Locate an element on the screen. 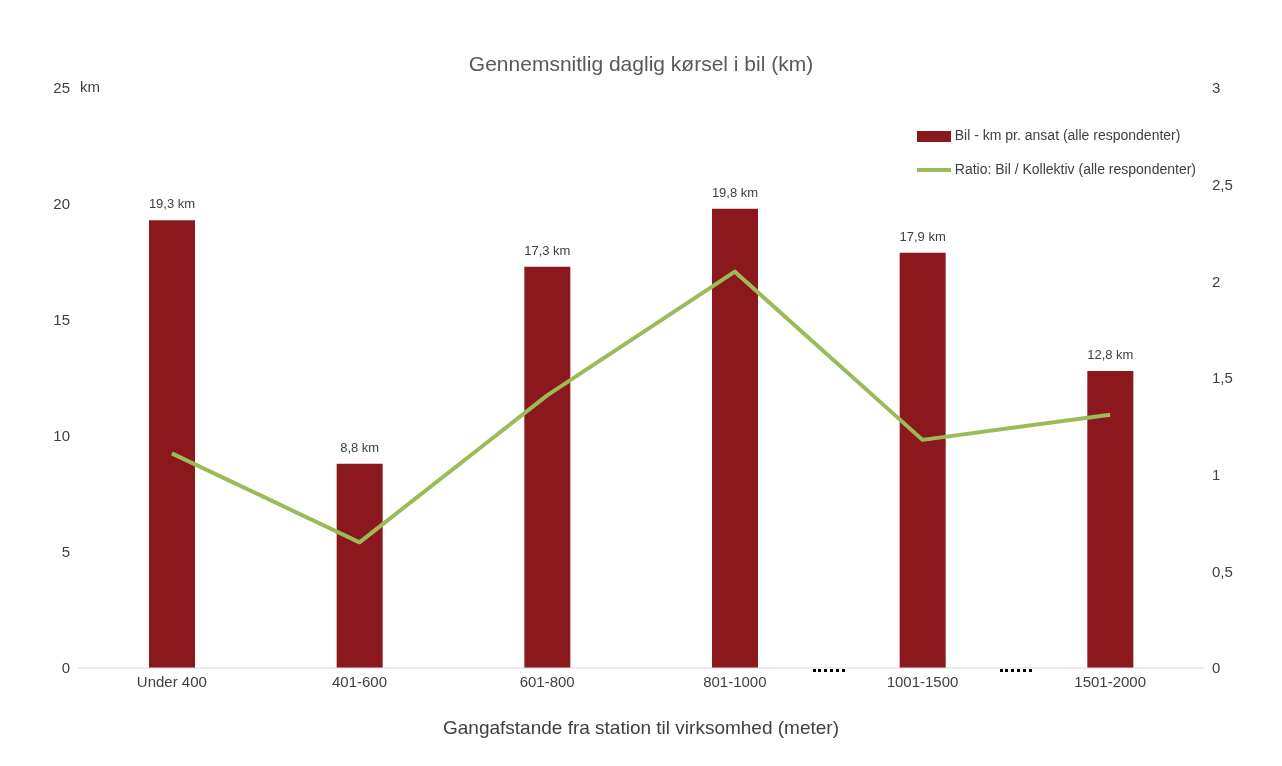  x-tick-label: 401-600 is located at coordinates (359, 681).